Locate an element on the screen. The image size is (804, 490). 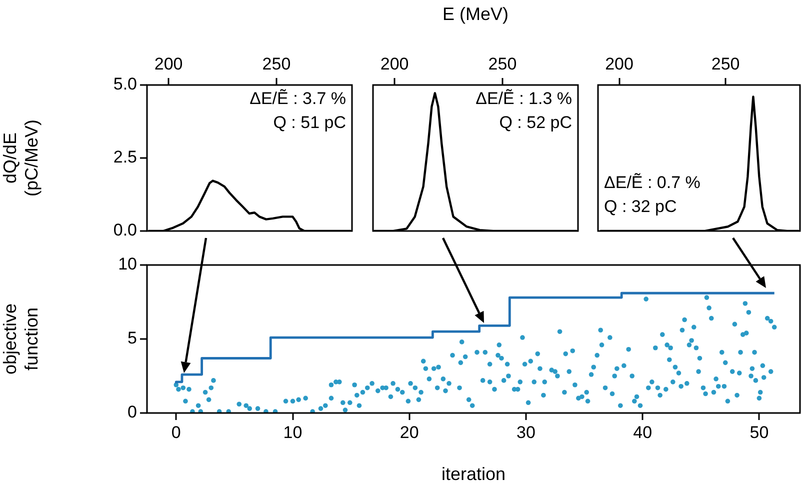
y-tick-label: 5 is located at coordinates (132, 338).